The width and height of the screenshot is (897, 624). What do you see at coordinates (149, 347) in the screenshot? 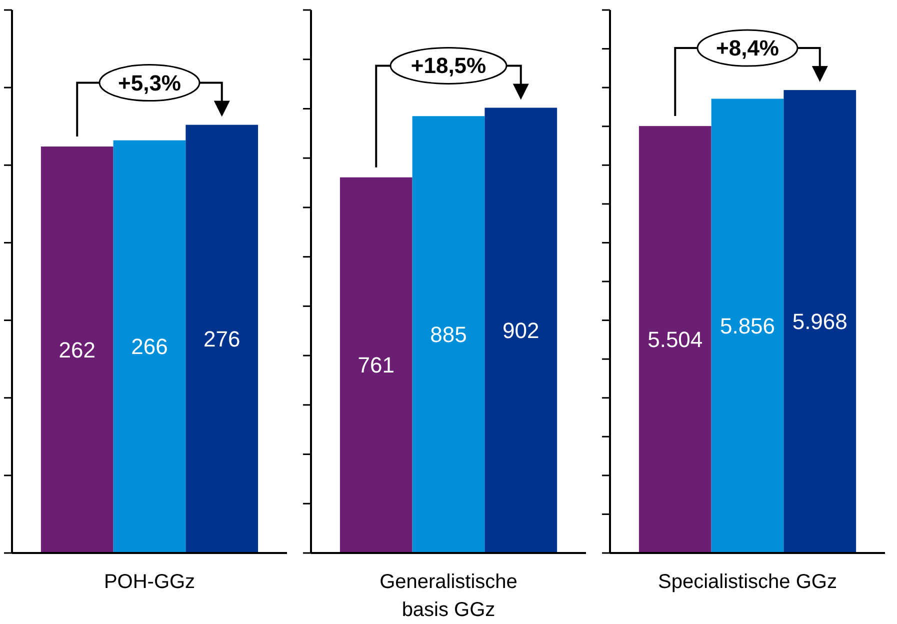
I see `data-label: 266` at bounding box center [149, 347].